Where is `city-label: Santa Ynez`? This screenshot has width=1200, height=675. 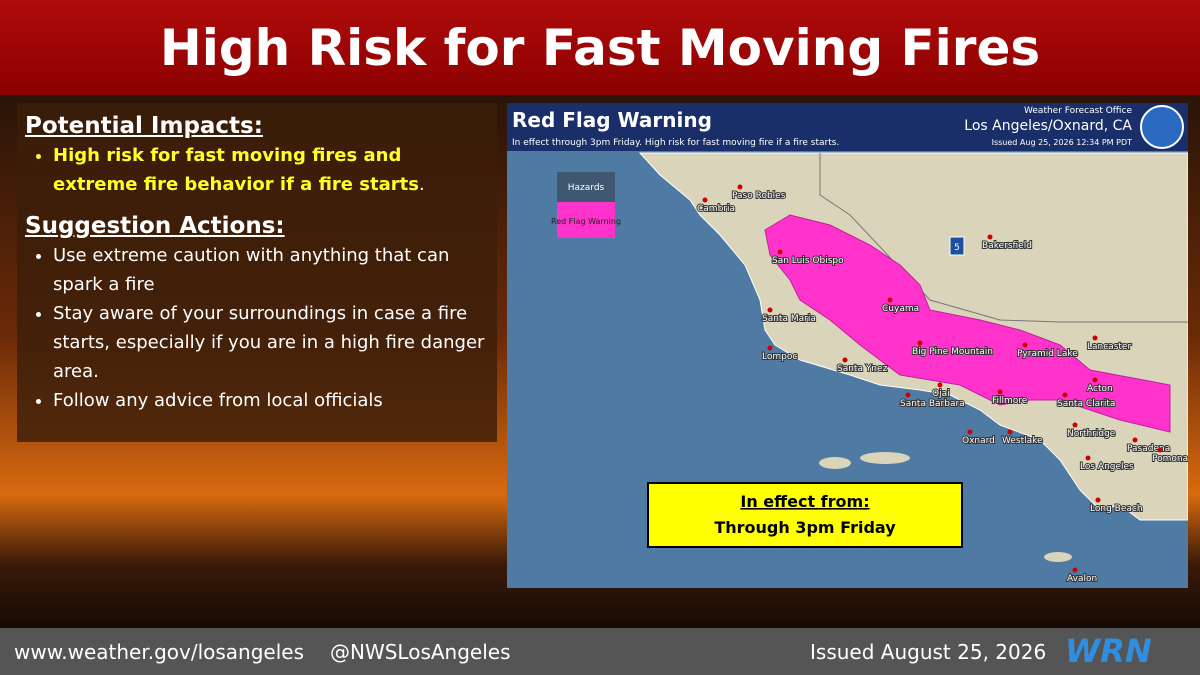 city-label: Santa Ynez is located at coordinates (862, 369).